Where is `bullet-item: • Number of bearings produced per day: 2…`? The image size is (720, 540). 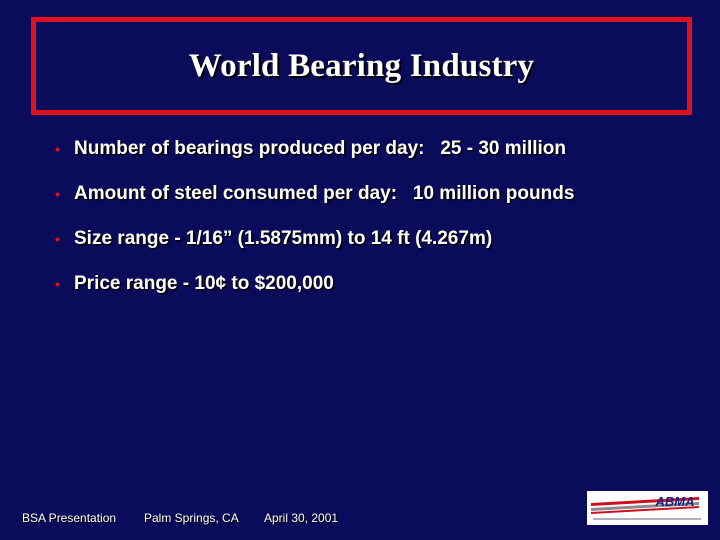 bullet-item: • Number of bearings produced per day: 2… is located at coordinates (375, 158).